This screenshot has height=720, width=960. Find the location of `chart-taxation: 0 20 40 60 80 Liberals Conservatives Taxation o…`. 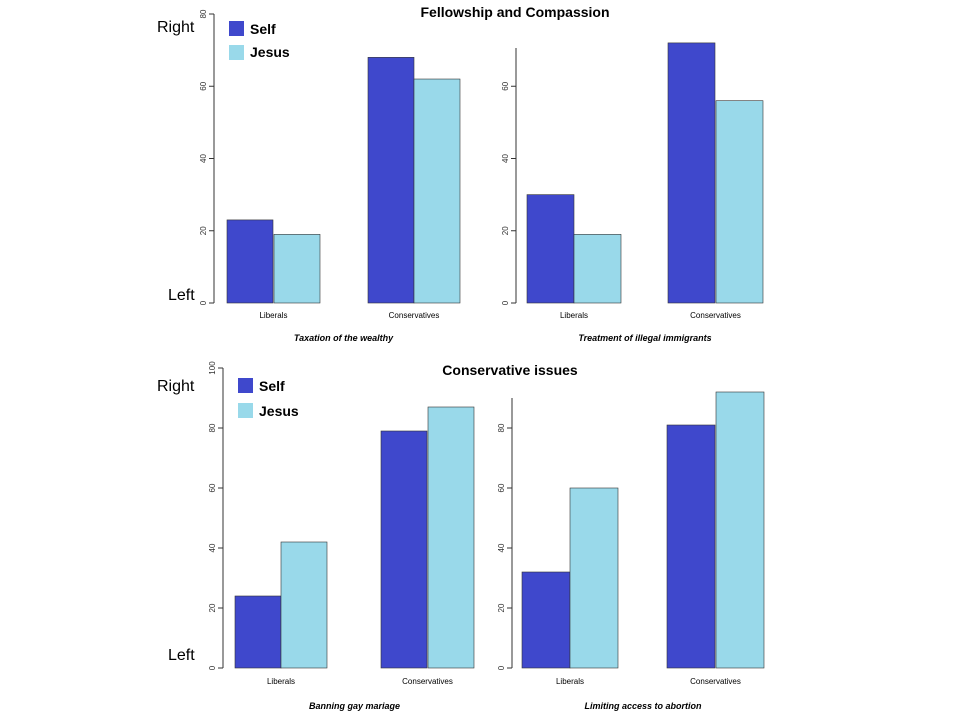

chart-taxation: 0 20 40 60 80 Liberals Conservatives Taxation o… is located at coordinates (330, 176).